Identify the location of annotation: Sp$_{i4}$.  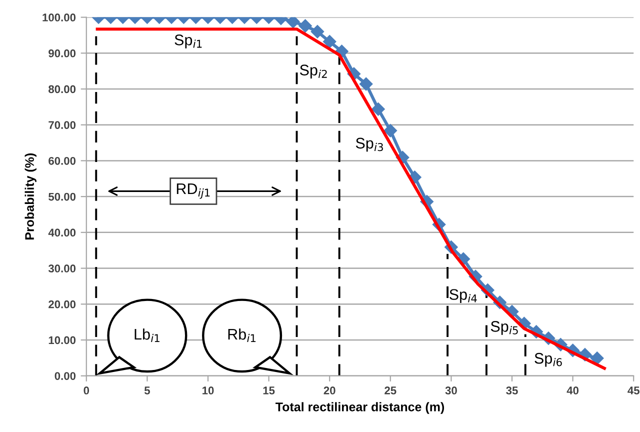
(463, 296).